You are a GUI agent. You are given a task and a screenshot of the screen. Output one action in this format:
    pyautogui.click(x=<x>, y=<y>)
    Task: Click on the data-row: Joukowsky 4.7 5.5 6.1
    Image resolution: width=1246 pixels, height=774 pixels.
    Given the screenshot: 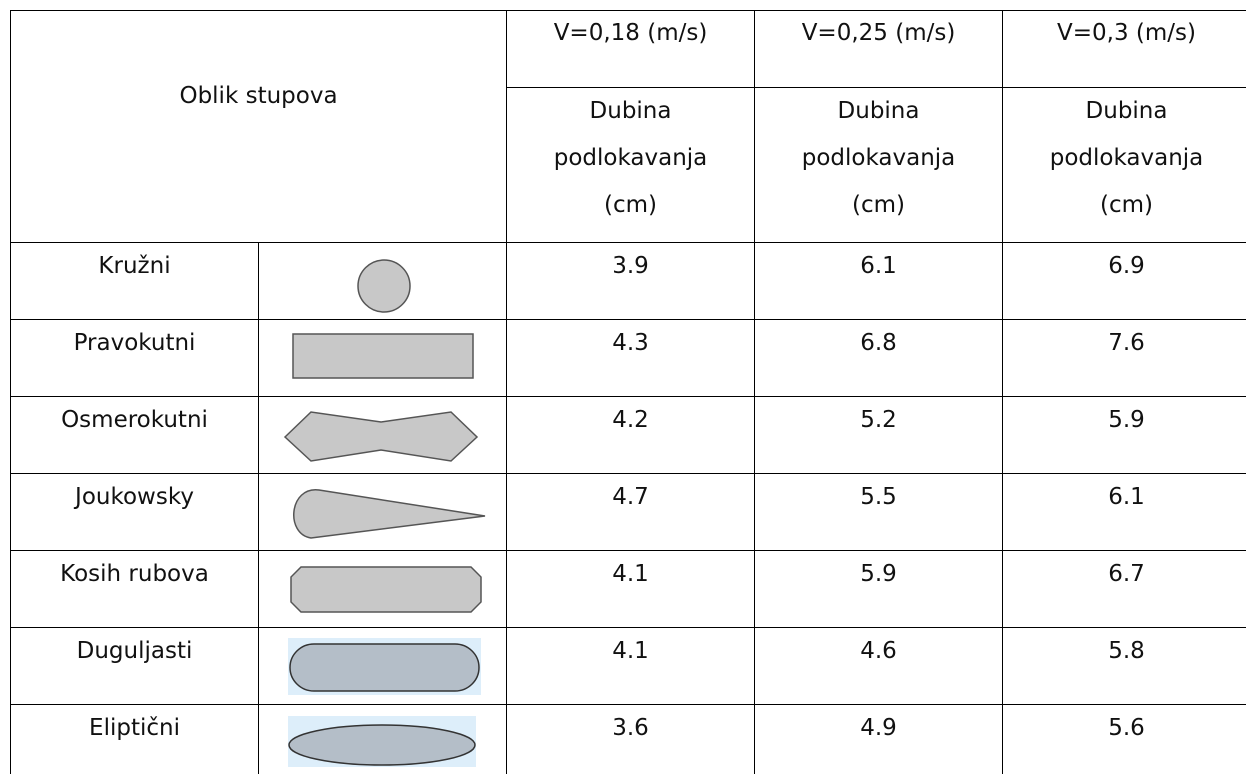 What is the action you would take?
    pyautogui.click(x=628, y=512)
    